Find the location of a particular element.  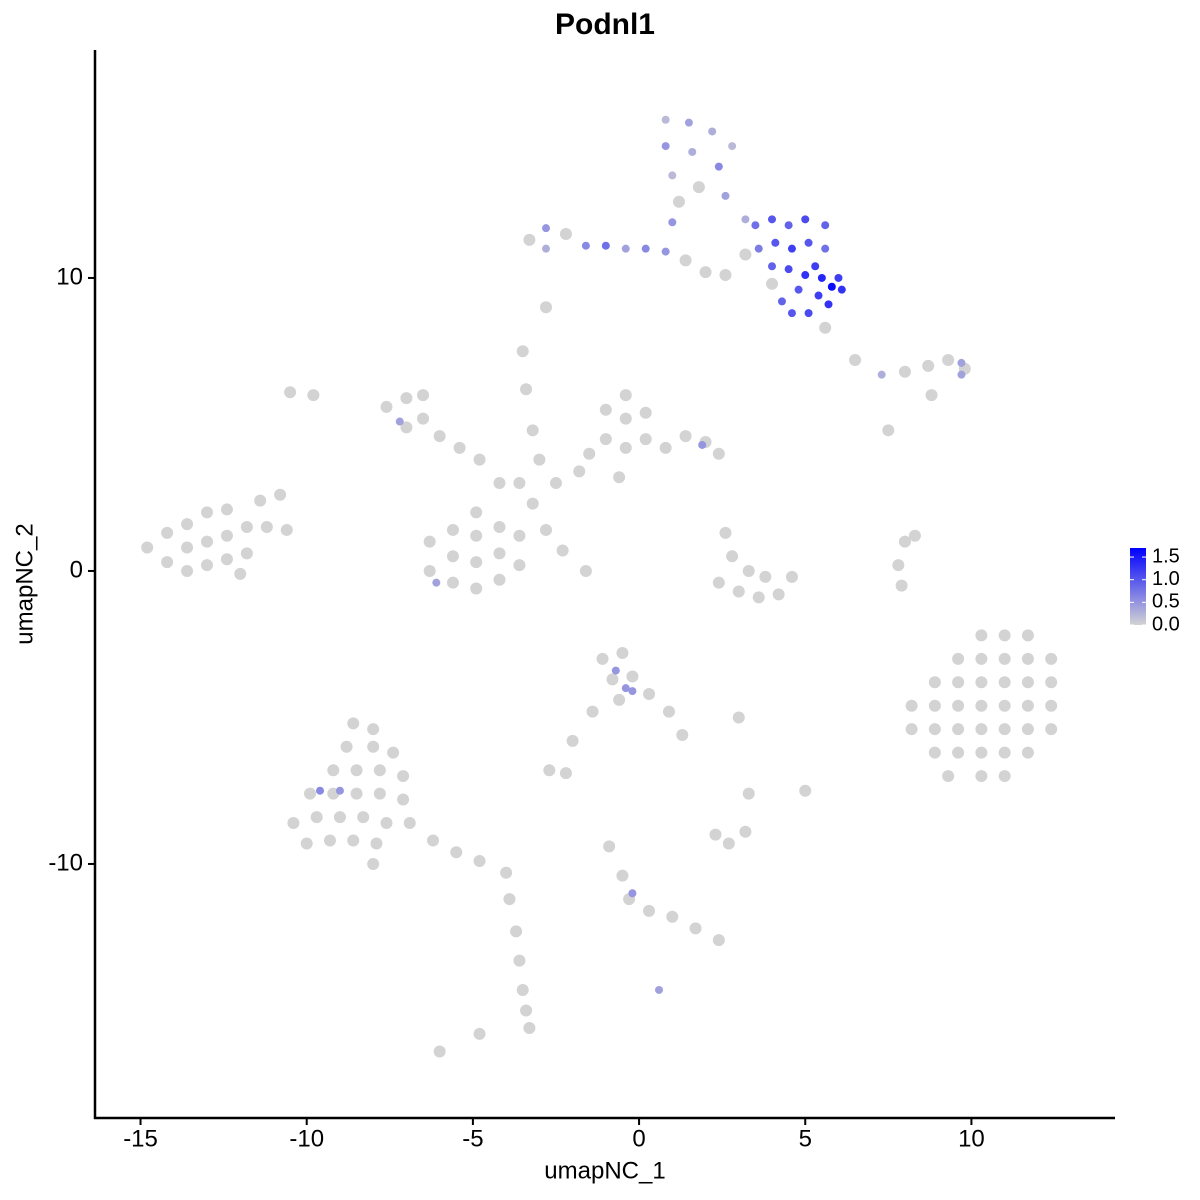

colorbar-label: 0.0 is located at coordinates (1166, 624).